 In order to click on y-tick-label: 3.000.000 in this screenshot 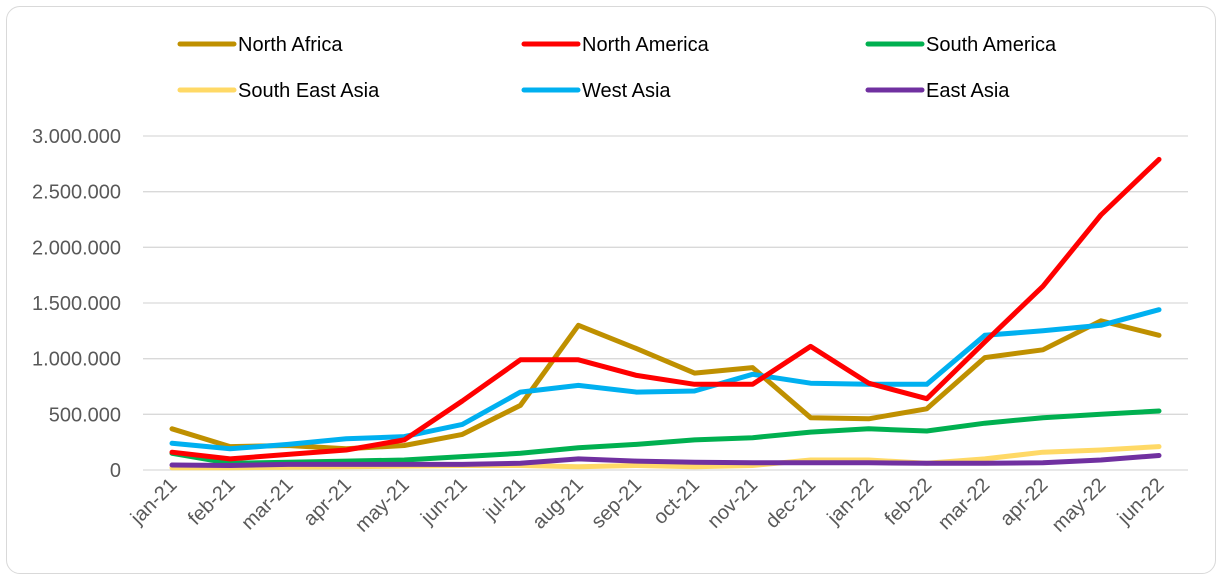, I will do `click(76, 137)`.